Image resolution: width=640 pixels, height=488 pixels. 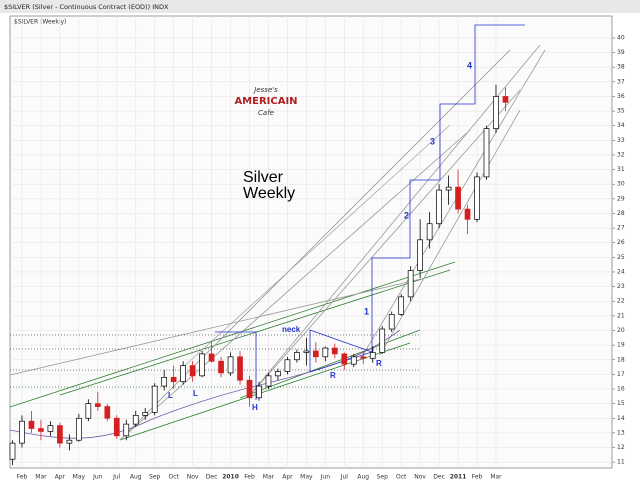 I want to click on x-tick-label: Jul, so click(x=116, y=477).